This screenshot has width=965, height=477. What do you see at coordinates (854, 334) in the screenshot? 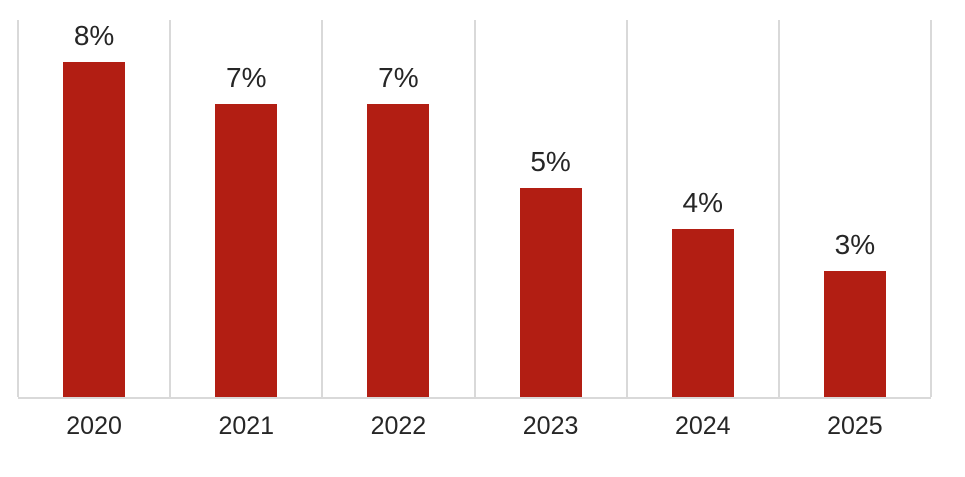
I see `bar-2025` at bounding box center [854, 334].